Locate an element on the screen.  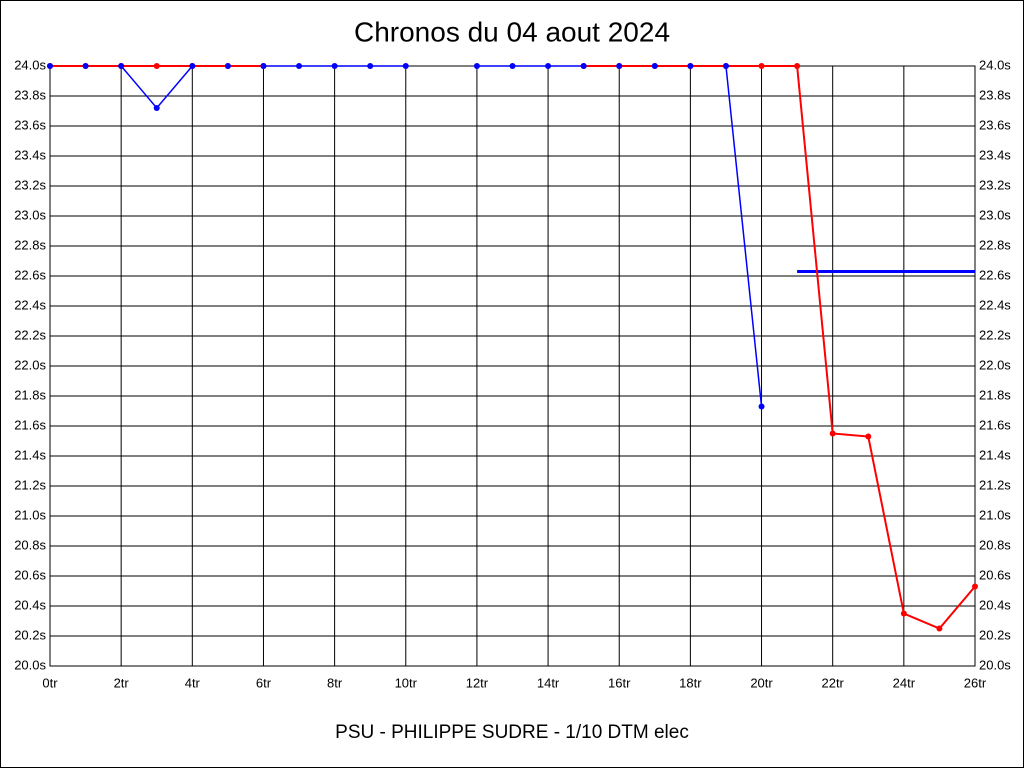
y2-tick-label: 21.6s is located at coordinates (995, 424).